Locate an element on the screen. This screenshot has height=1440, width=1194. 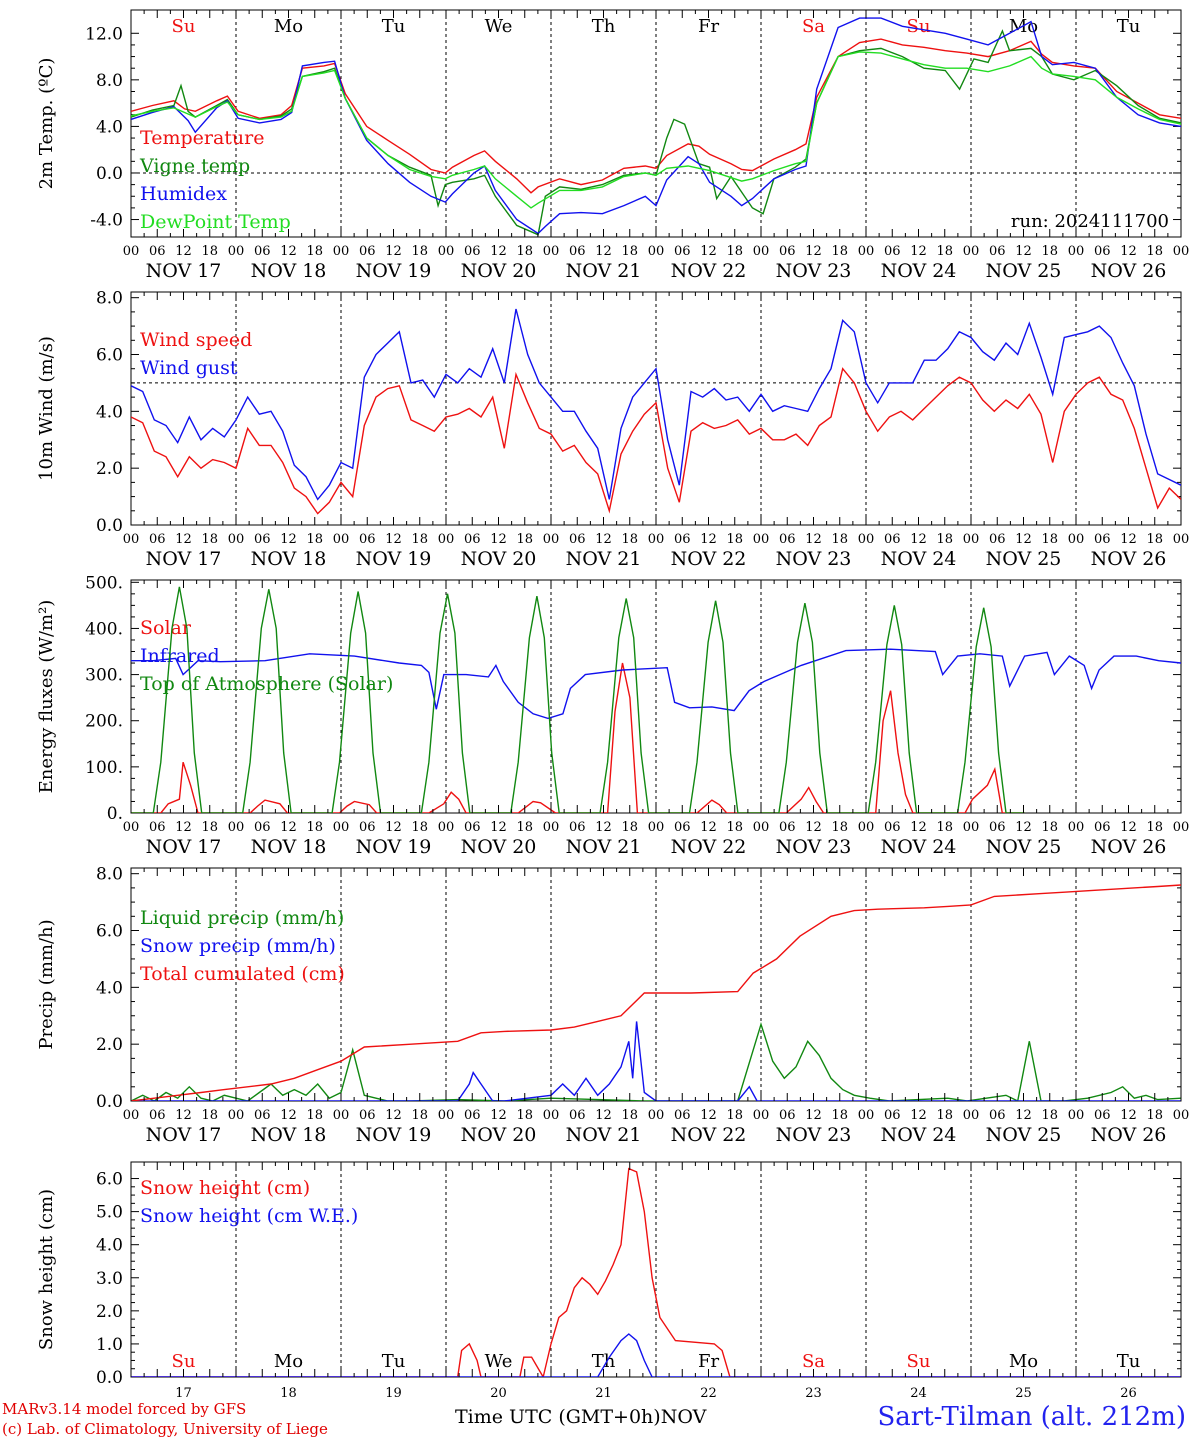
legend-entry: Wind gust is located at coordinates (189, 368).